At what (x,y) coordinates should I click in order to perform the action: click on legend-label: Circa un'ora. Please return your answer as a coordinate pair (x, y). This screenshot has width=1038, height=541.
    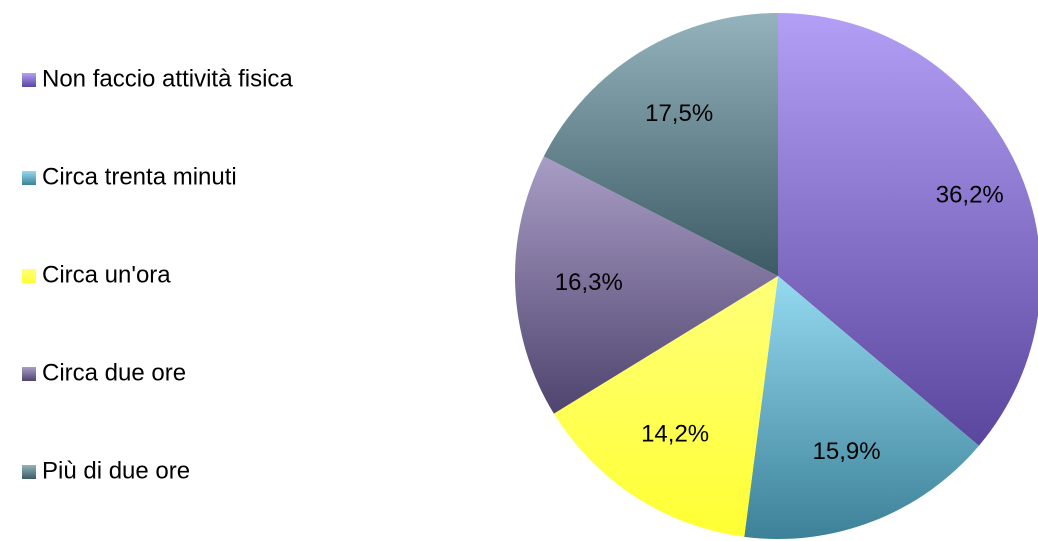
    Looking at the image, I should click on (106, 274).